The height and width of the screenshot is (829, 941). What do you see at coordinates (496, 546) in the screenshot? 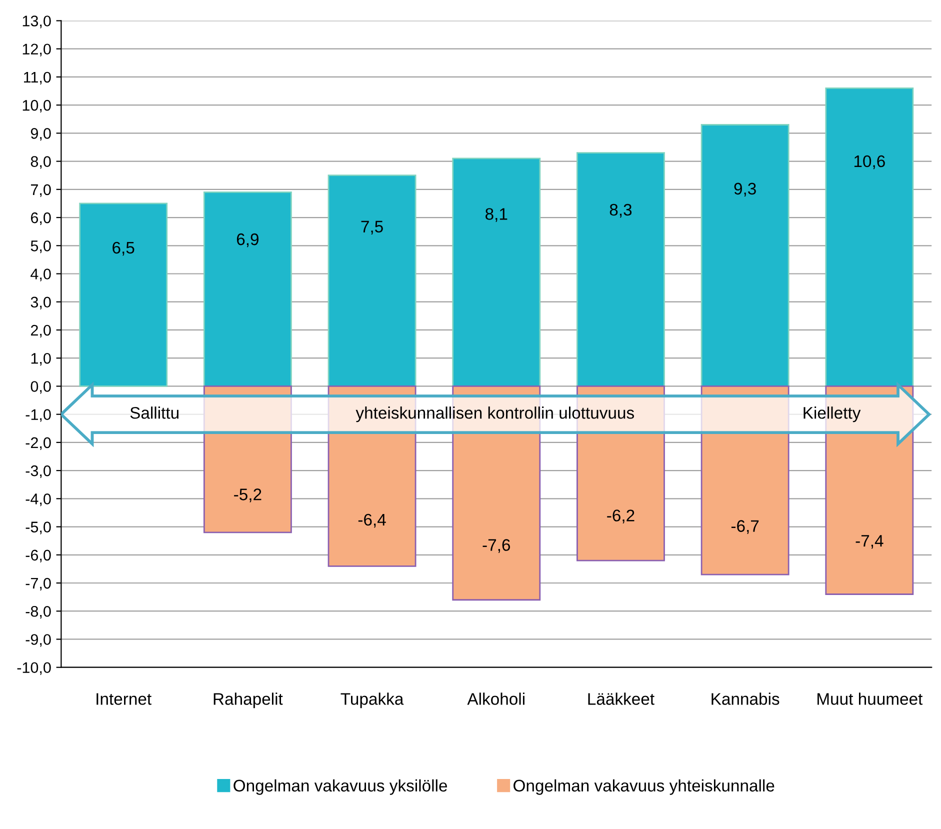
I see `data-label: -7,6` at bounding box center [496, 546].